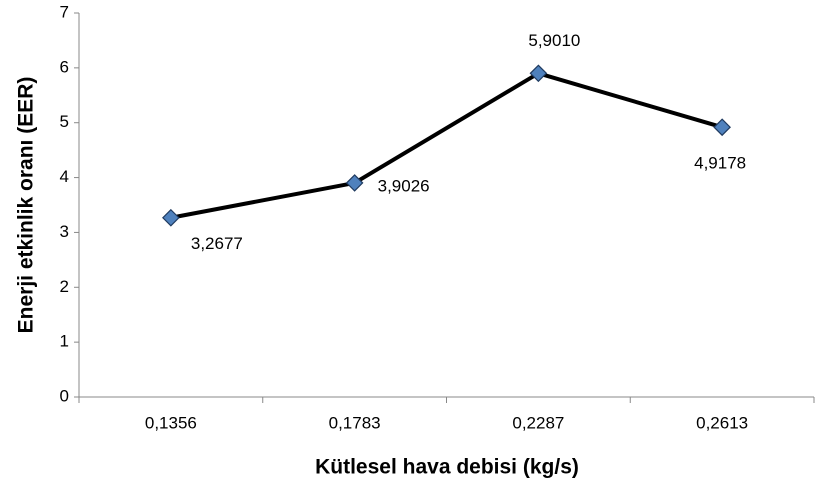  Describe the element at coordinates (64, 121) in the screenshot. I see `y-tick-label: 5` at that location.